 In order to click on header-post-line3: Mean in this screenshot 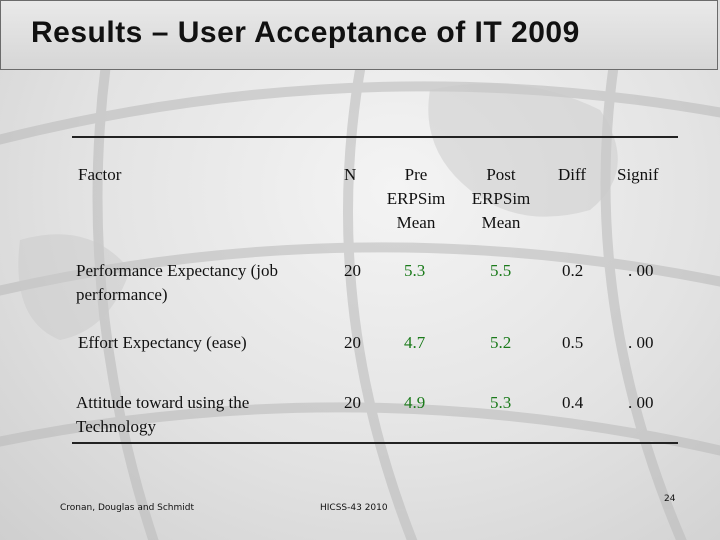, I will do `click(501, 222)`.